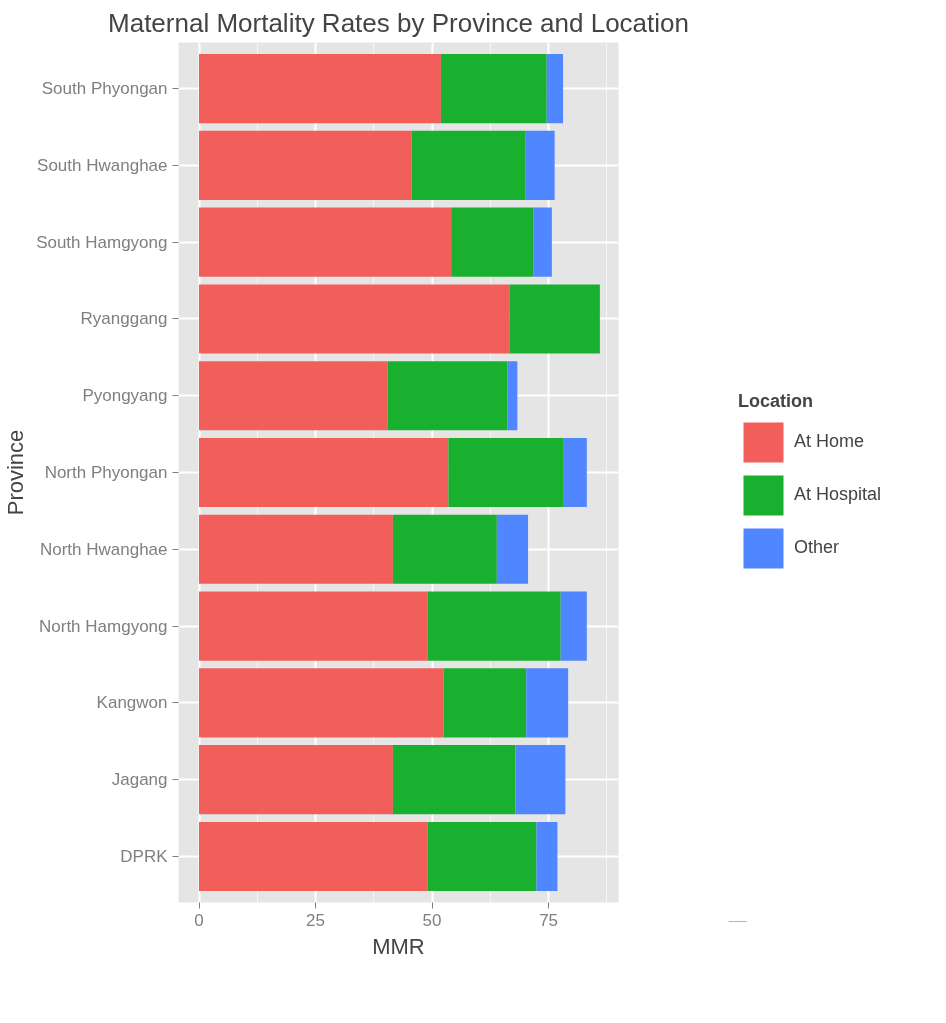 The height and width of the screenshot is (1023, 946). I want to click on y-tick-label: Ryanggang, so click(124, 319).